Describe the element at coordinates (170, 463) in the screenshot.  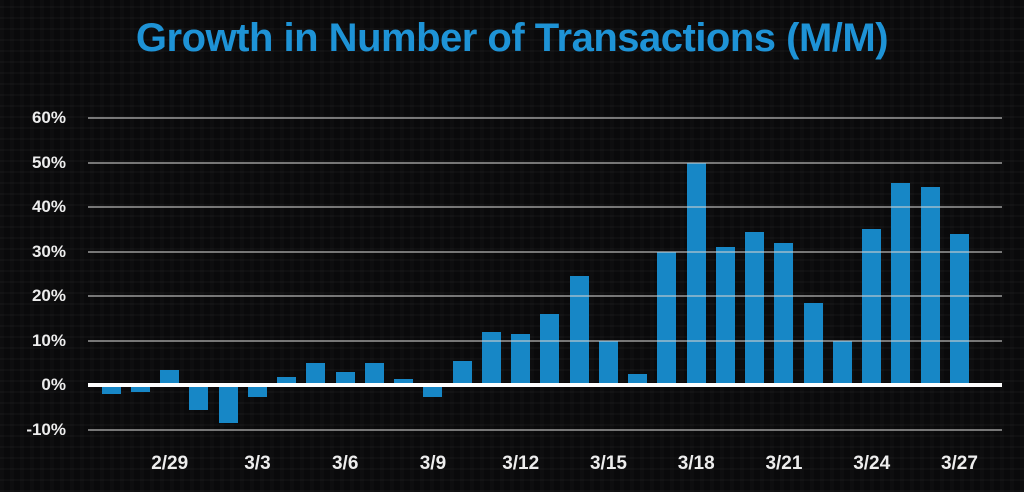
I see `x-tick-label-2-29: 2/29` at that location.